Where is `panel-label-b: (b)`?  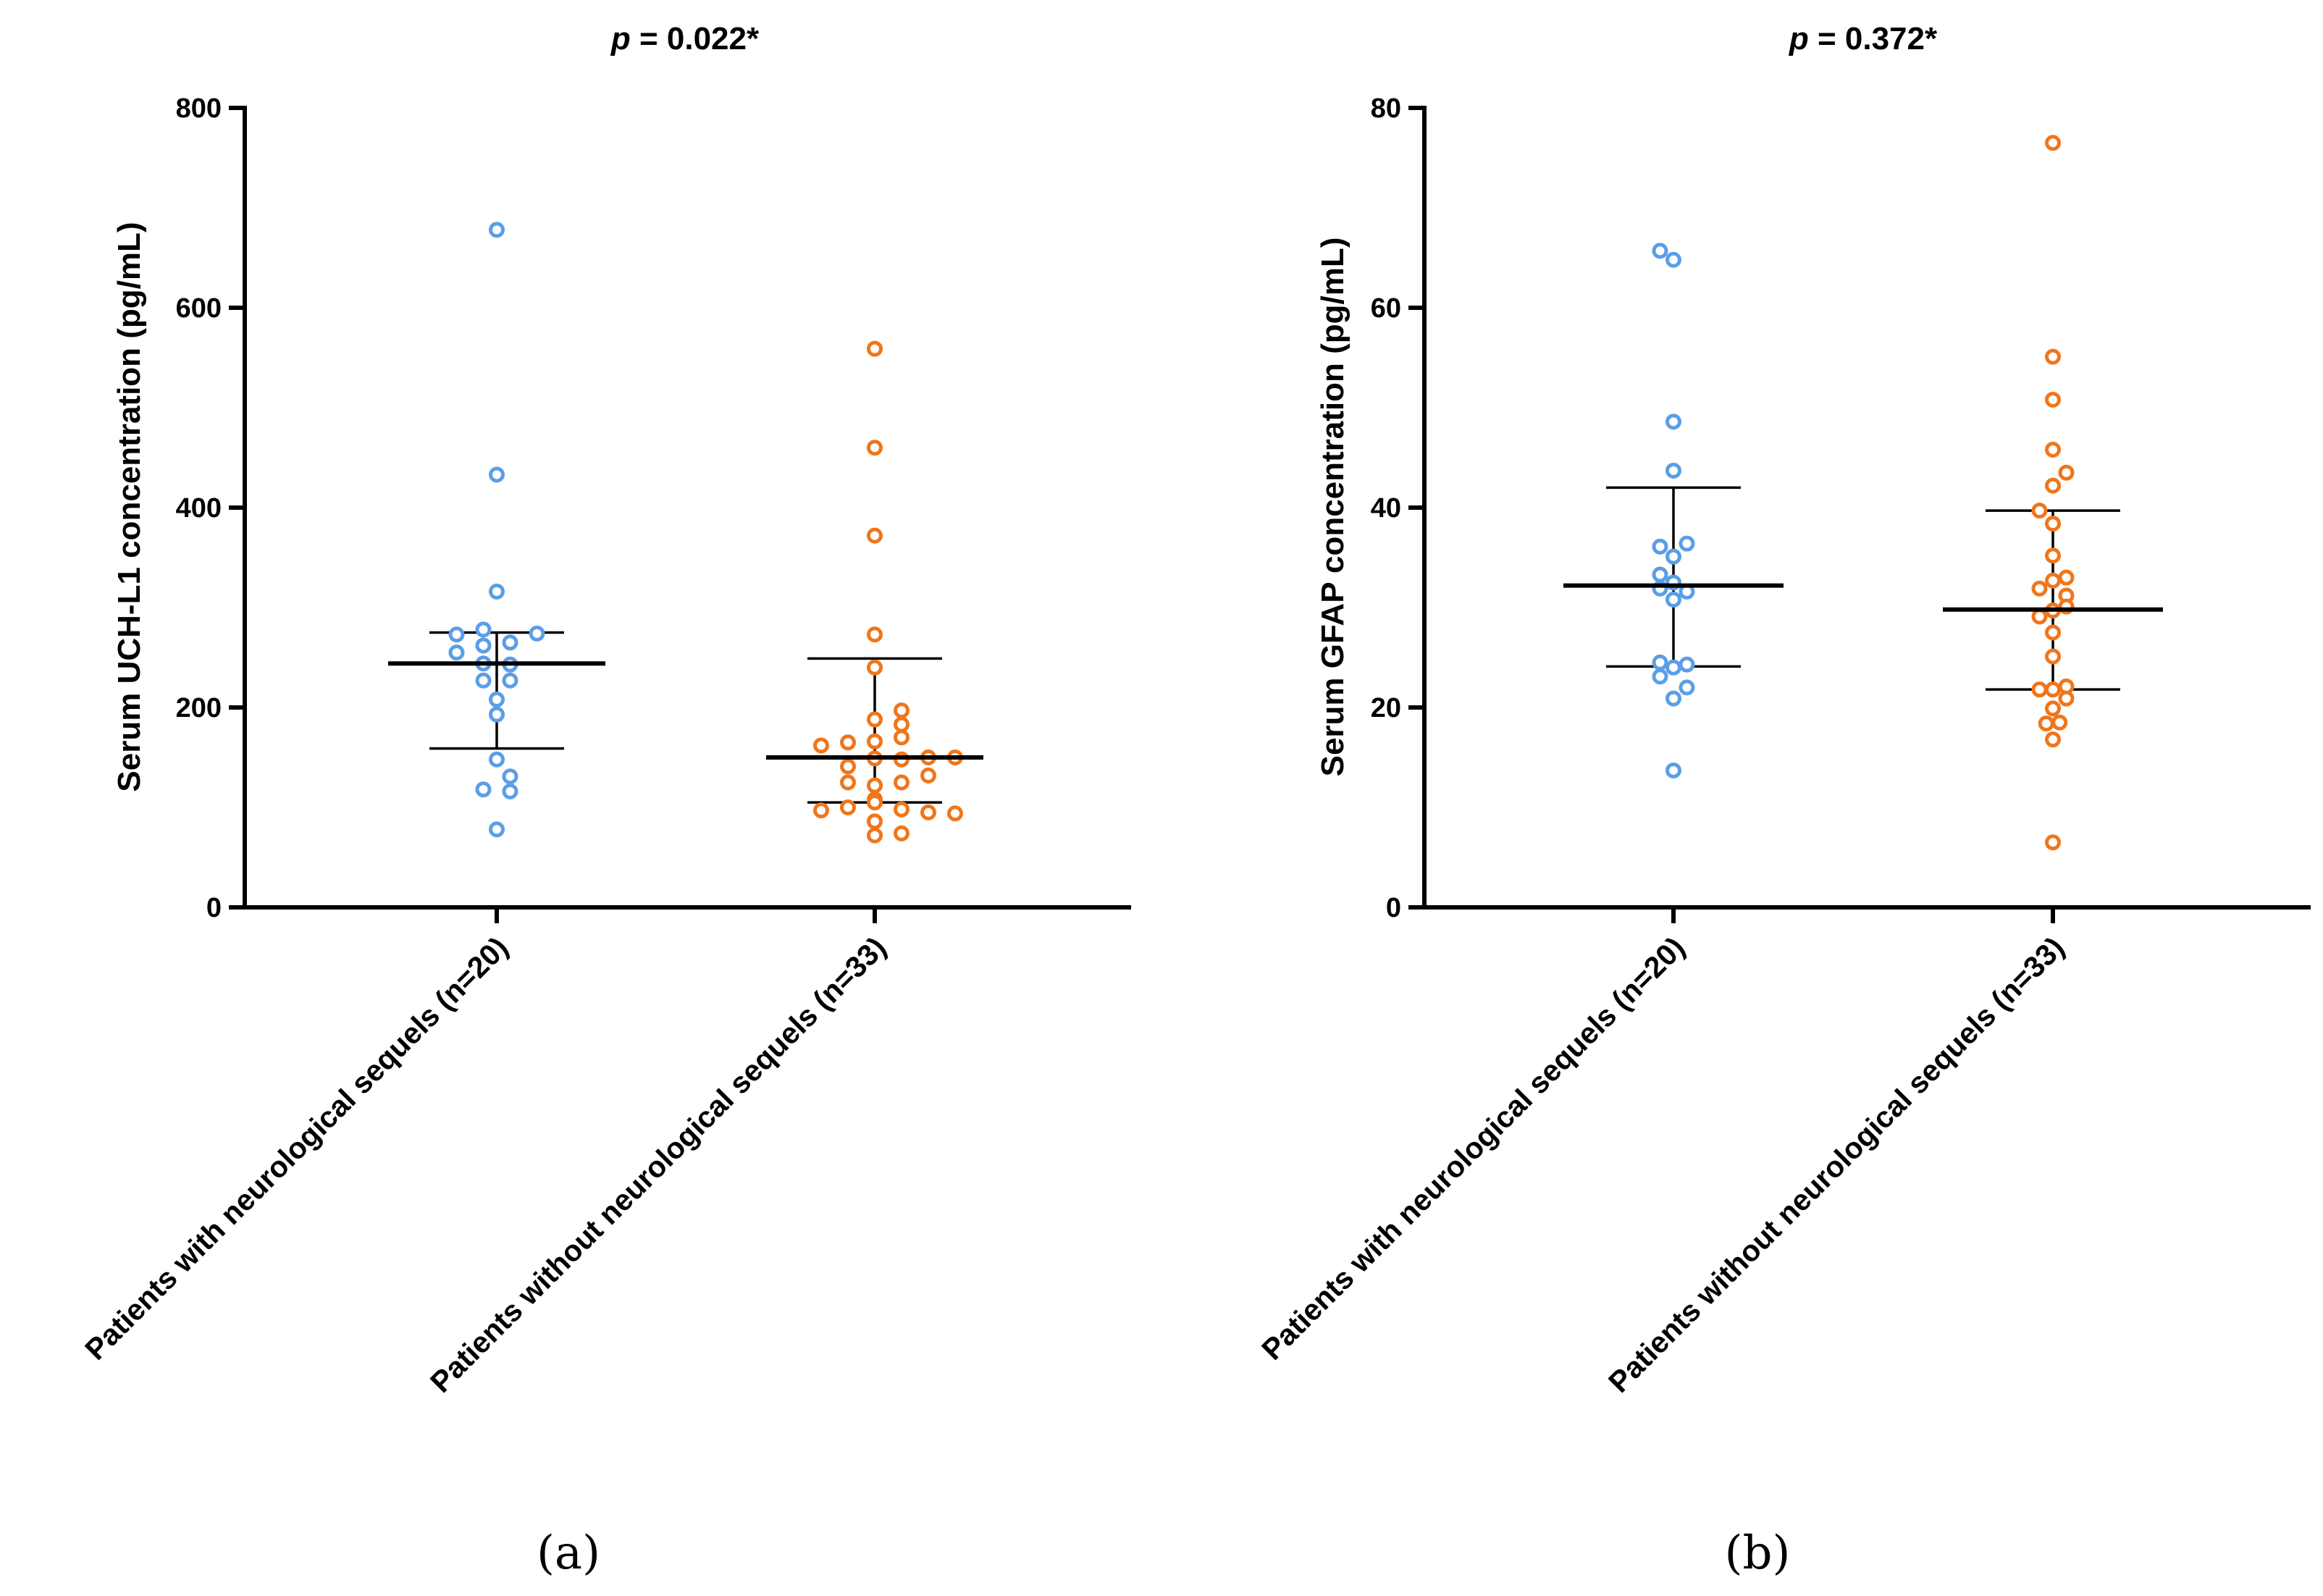
panel-label-b: (b) is located at coordinates (1758, 1553).